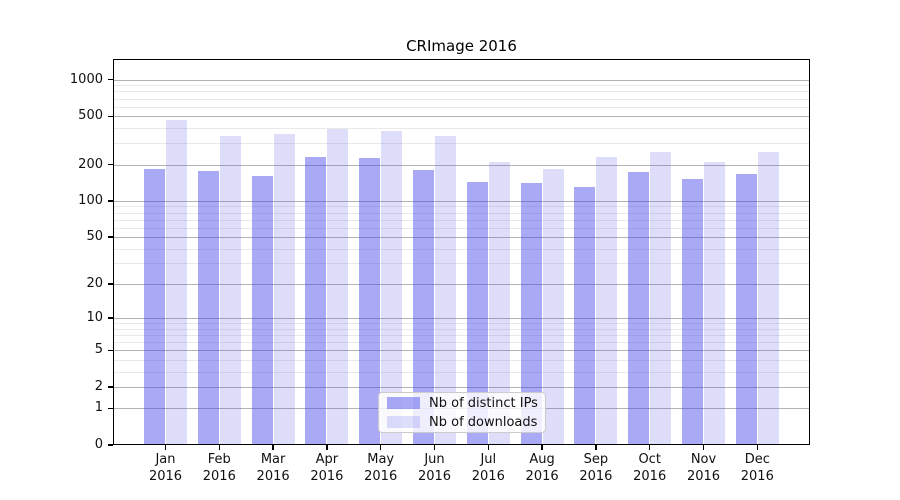 The height and width of the screenshot is (500, 900). What do you see at coordinates (380, 447) in the screenshot?
I see `x-tick-may` at bounding box center [380, 447].